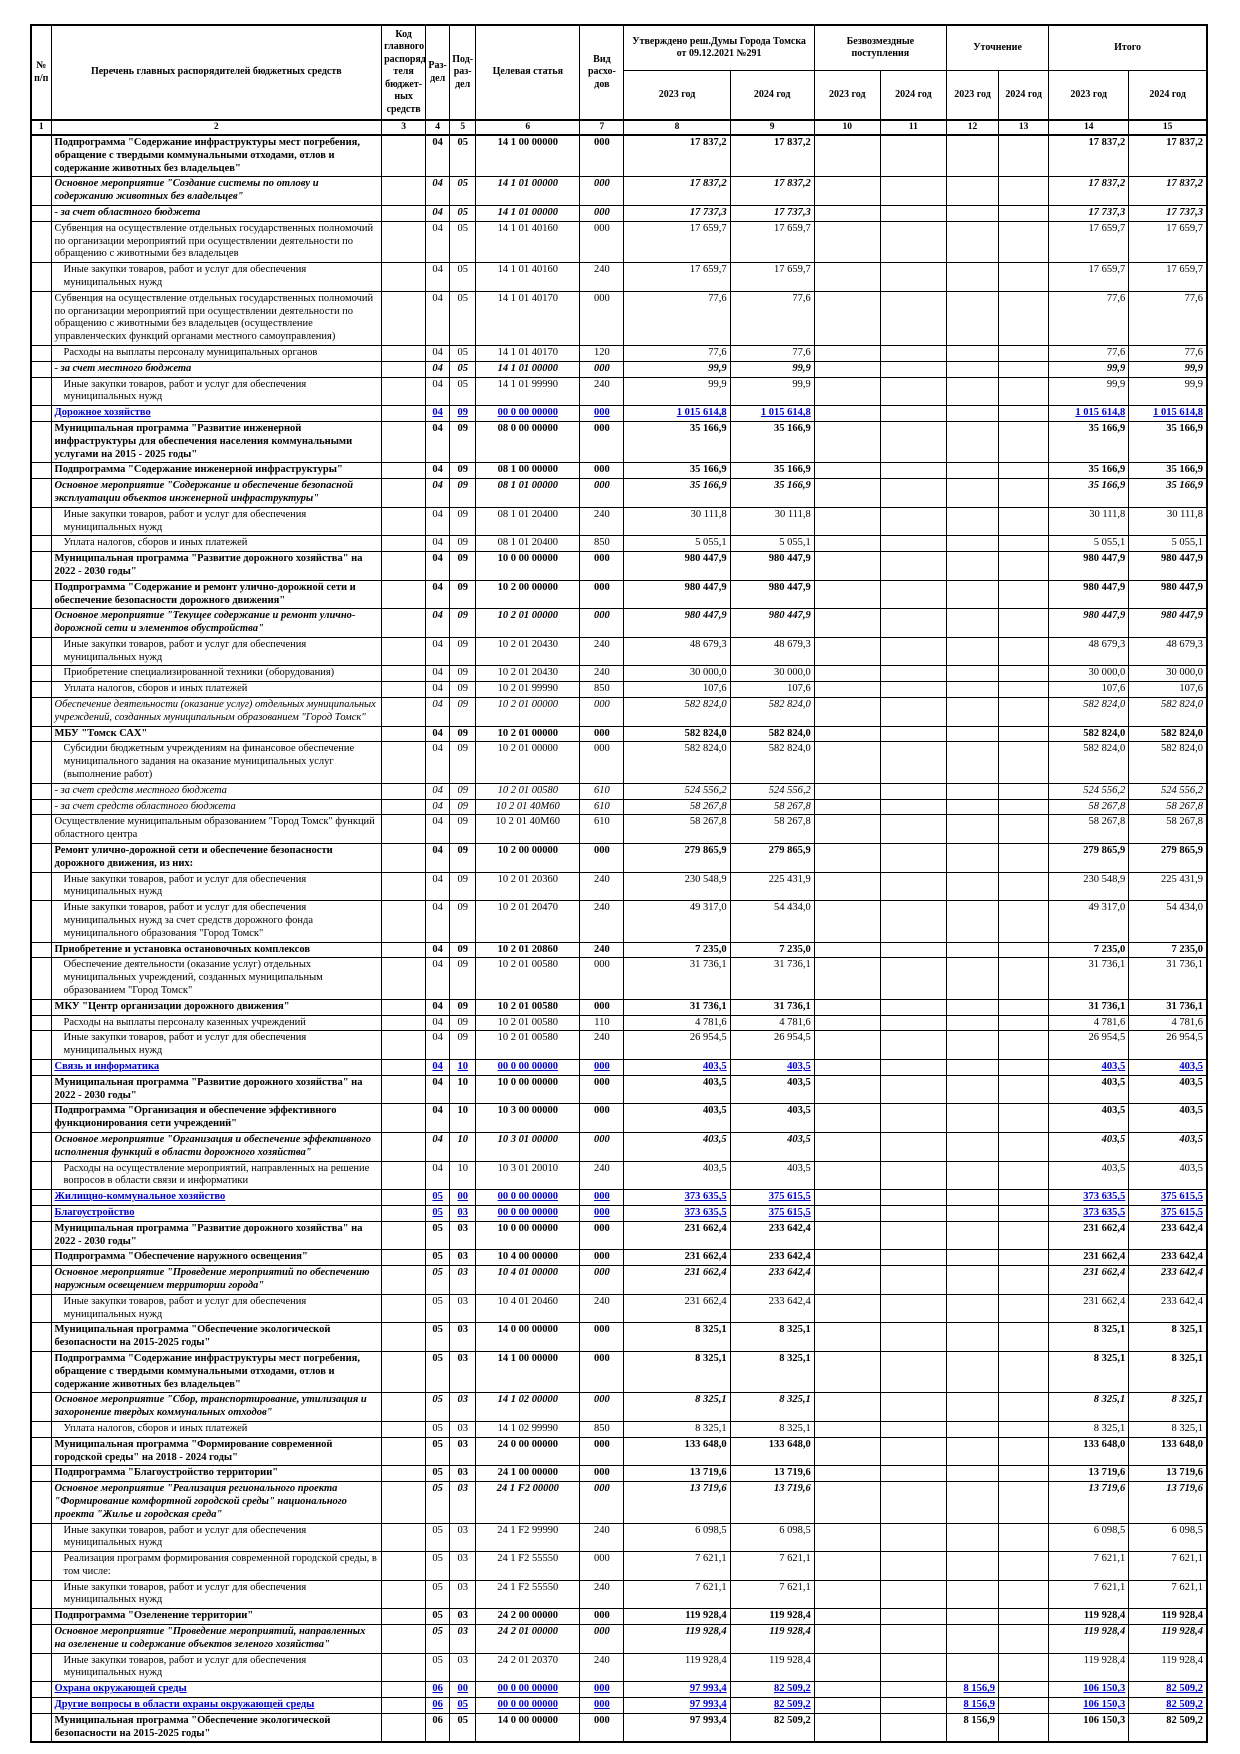 The image size is (1240, 1754). Describe the element at coordinates (216, 1197) in the screenshot. I see `item-name-cell: Жилищно-коммунальное хозяйство` at that location.